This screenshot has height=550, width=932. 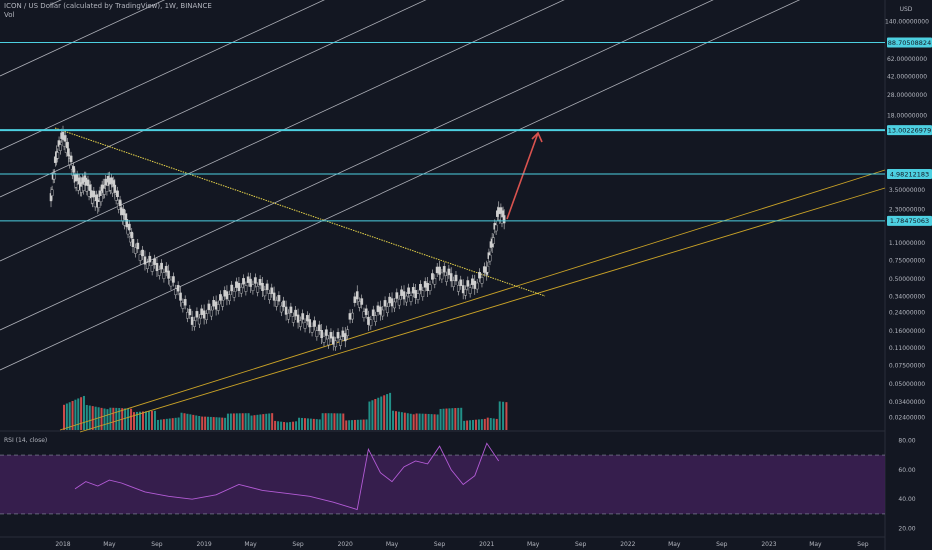 I want to click on price-tick-label: 140.00000000, so click(x=907, y=22).